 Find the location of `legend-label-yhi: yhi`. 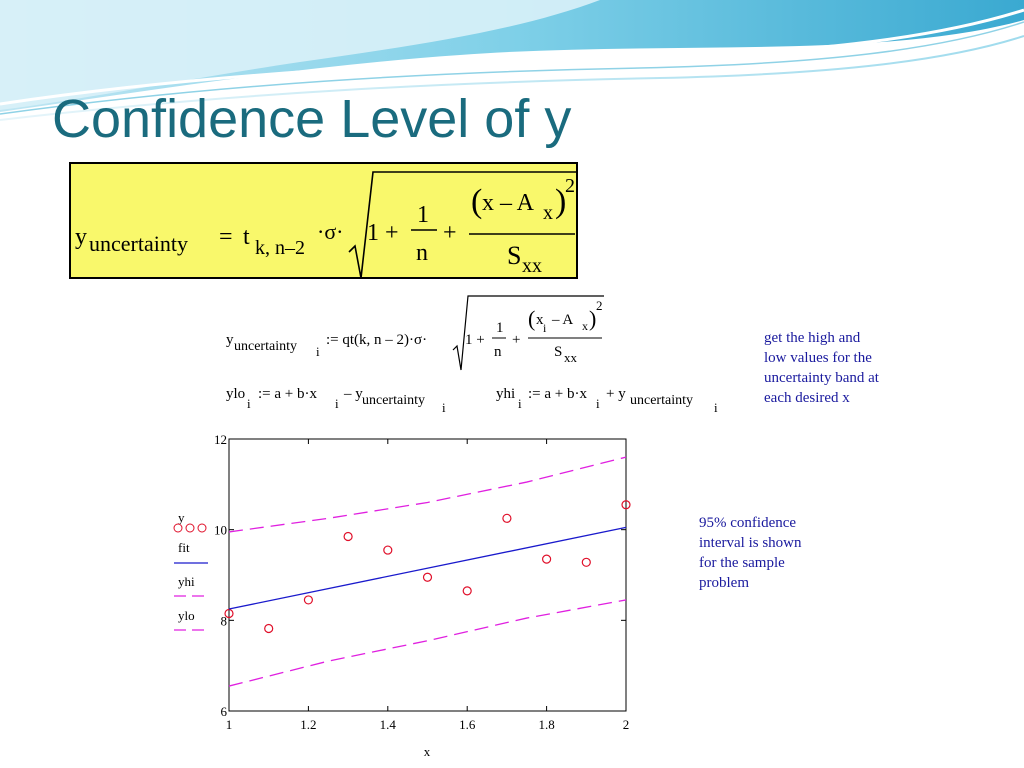

legend-label-yhi: yhi is located at coordinates (186, 581).